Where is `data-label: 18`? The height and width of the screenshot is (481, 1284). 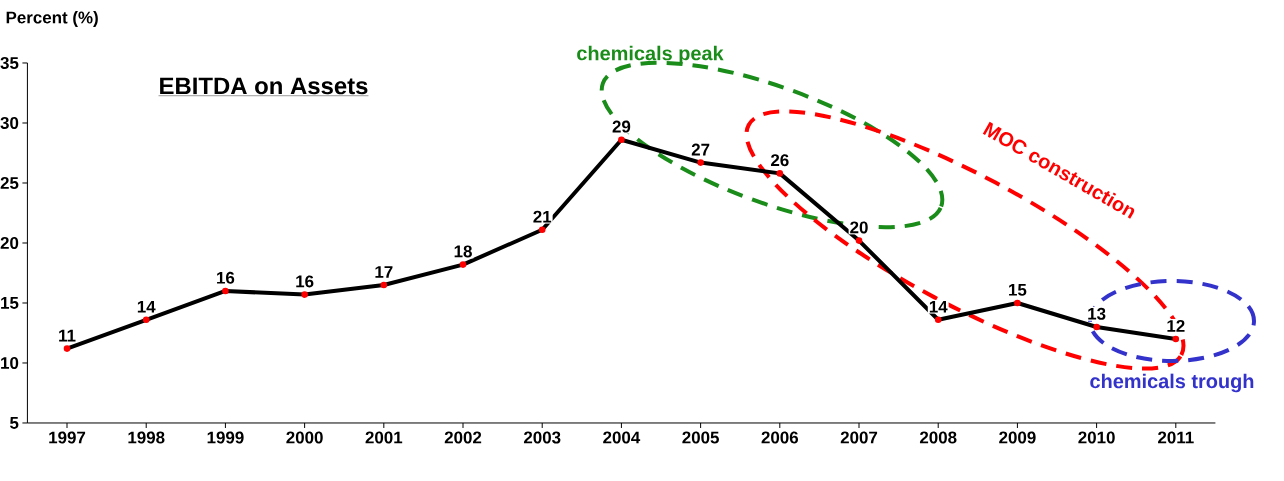 data-label: 18 is located at coordinates (463, 251).